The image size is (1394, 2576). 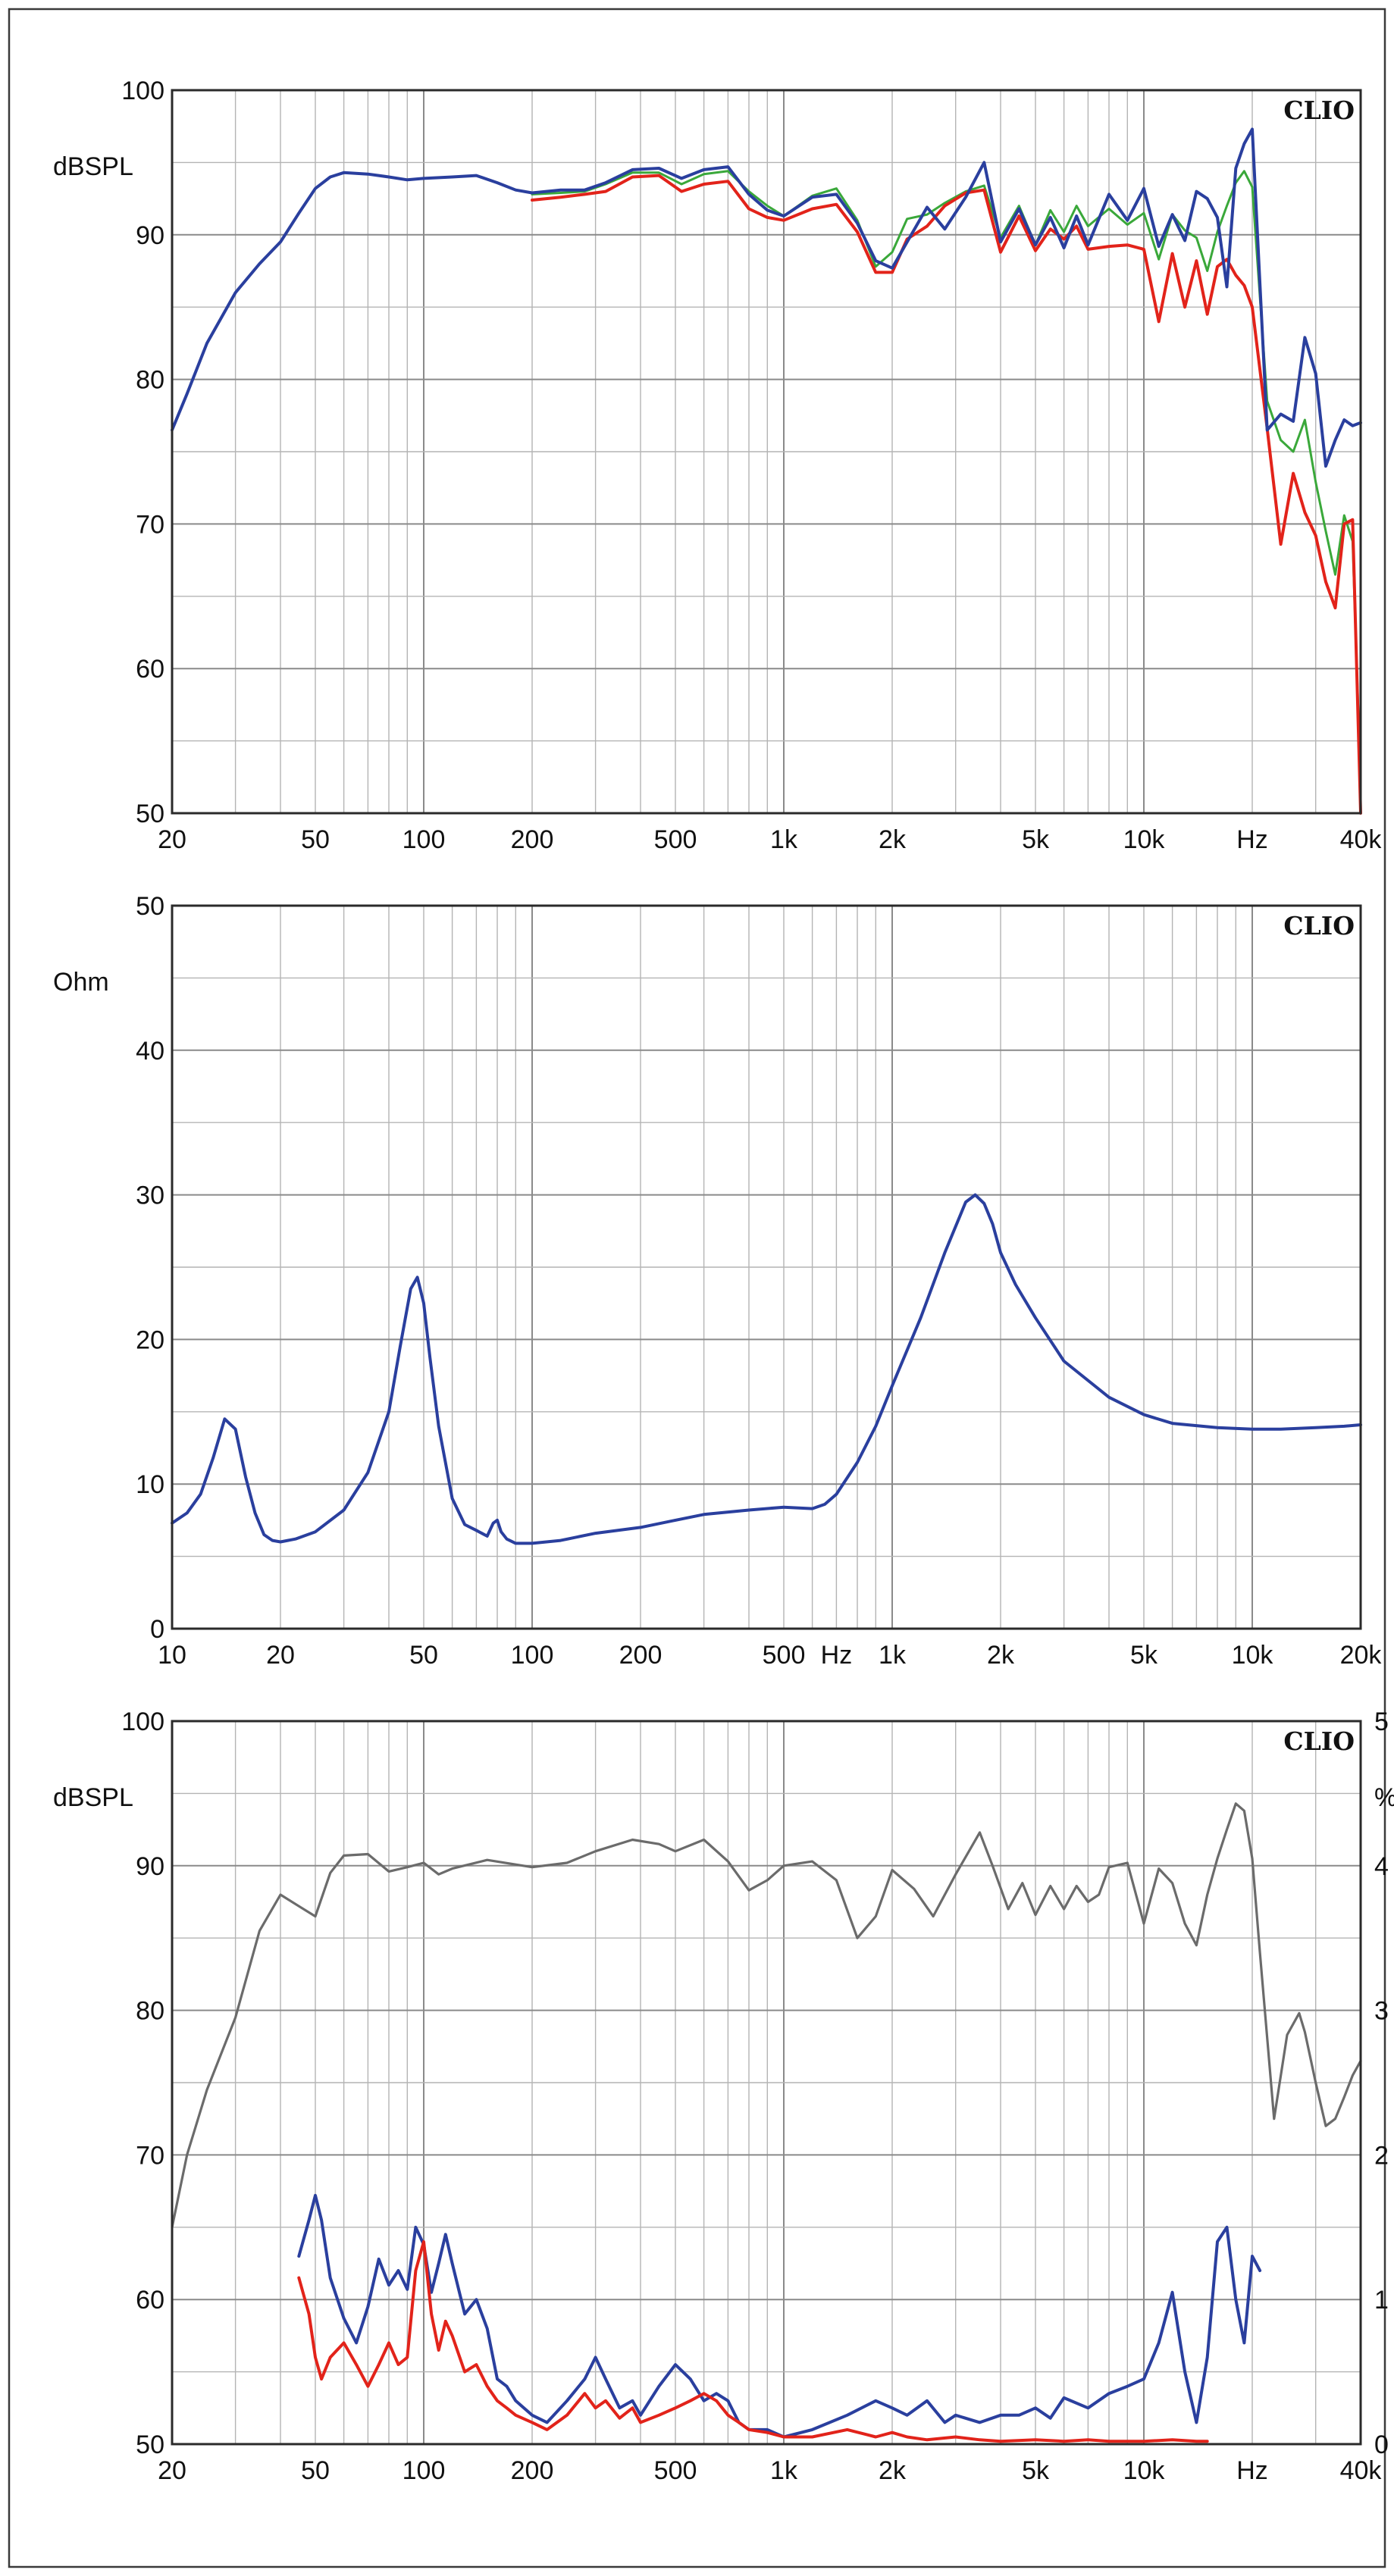 What do you see at coordinates (172, 1656) in the screenshot?
I see `x-tick-label: 10` at bounding box center [172, 1656].